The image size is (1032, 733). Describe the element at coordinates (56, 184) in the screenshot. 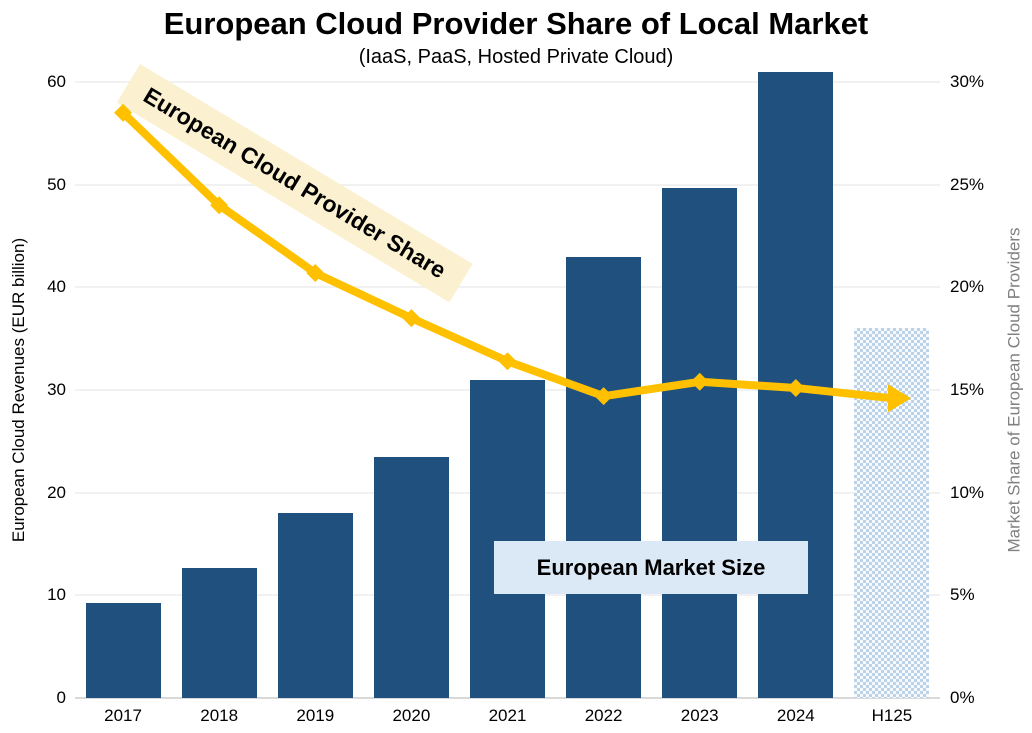

I see `left-tick-50: 50` at that location.